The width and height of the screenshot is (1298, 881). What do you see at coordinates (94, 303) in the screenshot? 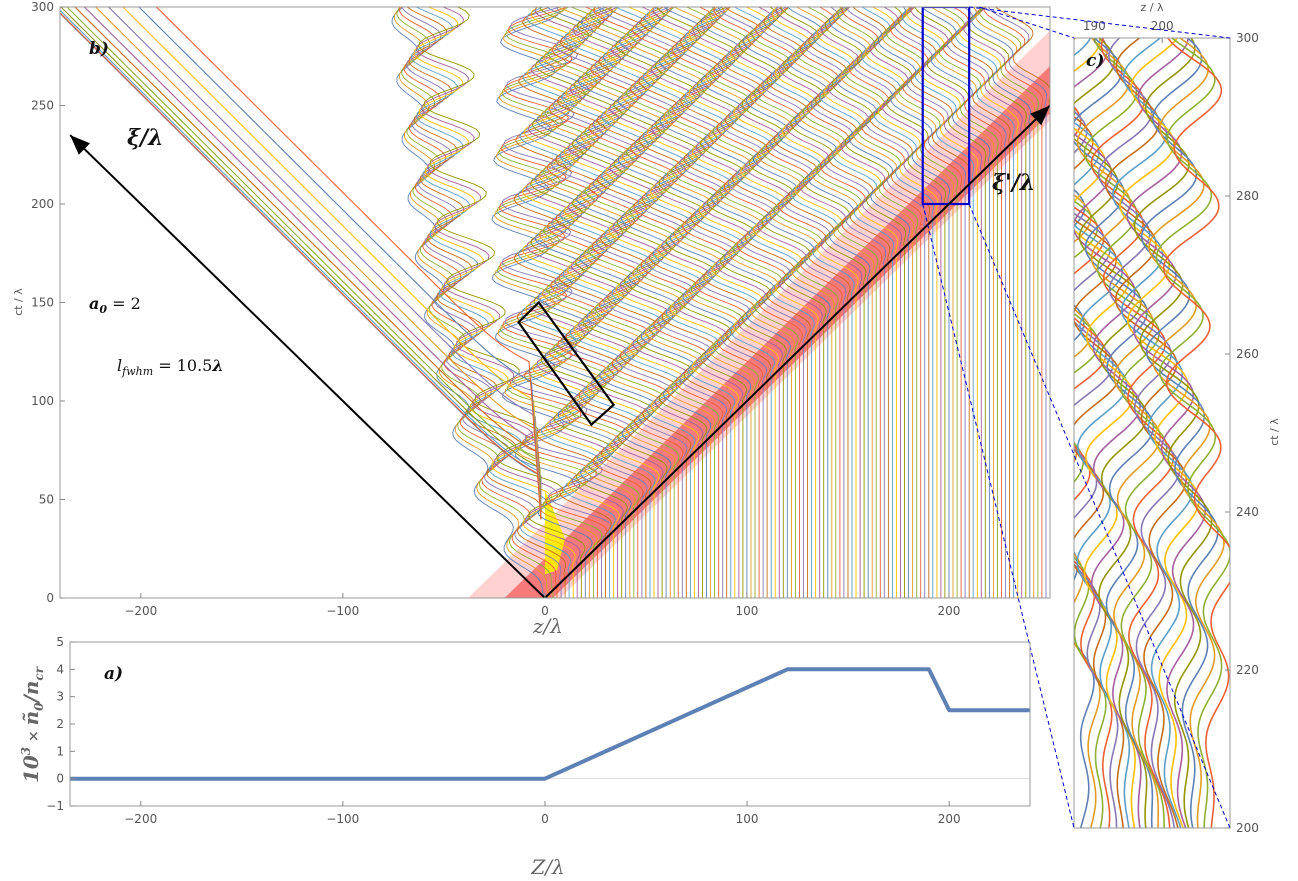
I see `a0-symbol: a` at bounding box center [94, 303].